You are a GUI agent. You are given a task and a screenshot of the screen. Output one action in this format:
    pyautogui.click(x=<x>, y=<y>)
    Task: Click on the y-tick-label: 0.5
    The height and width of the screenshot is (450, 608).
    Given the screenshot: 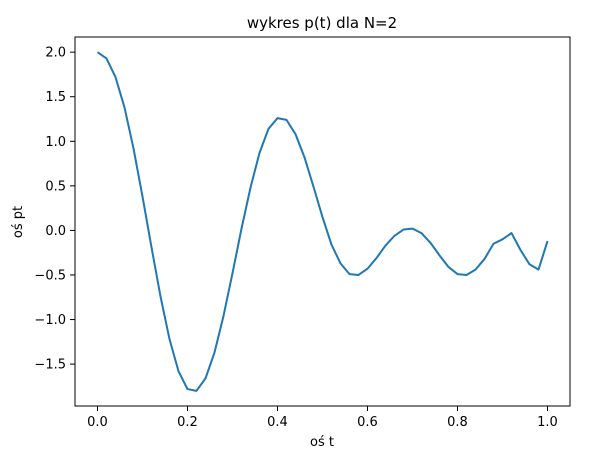 What is the action you would take?
    pyautogui.click(x=55, y=186)
    